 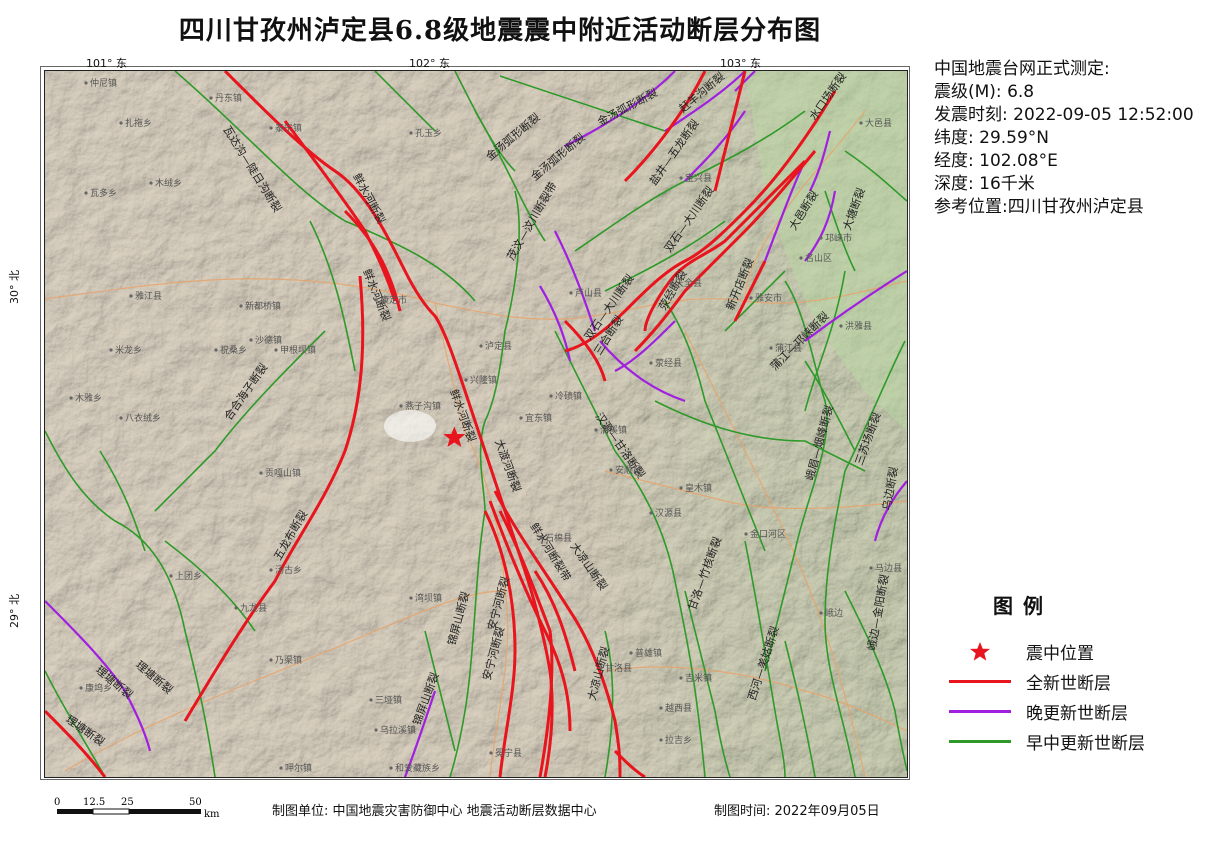 What do you see at coordinates (831, 613) in the screenshot?
I see `place-marker: 峨边` at bounding box center [831, 613].